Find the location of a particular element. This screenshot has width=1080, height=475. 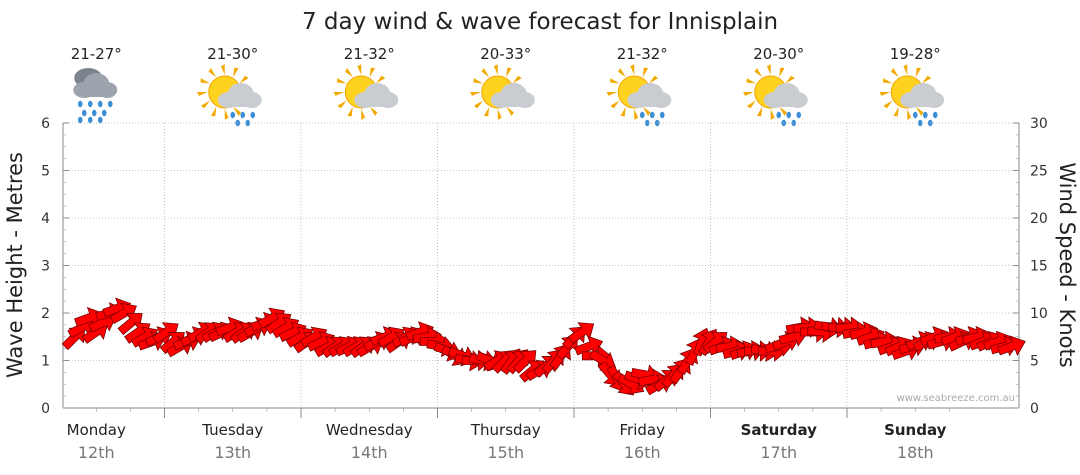

day-temp-range: 20-33° is located at coordinates (505, 54).